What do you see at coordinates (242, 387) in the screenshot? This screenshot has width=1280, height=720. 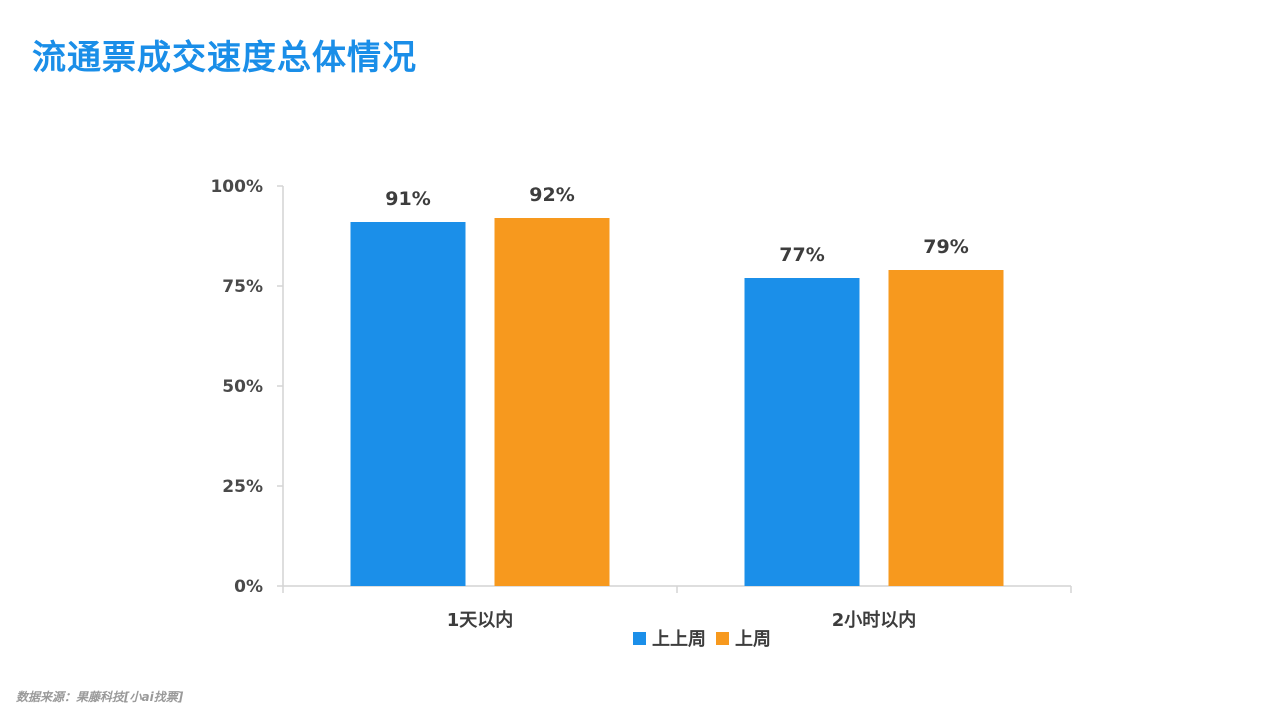 I see `y-tick-label: 50%` at bounding box center [242, 387].